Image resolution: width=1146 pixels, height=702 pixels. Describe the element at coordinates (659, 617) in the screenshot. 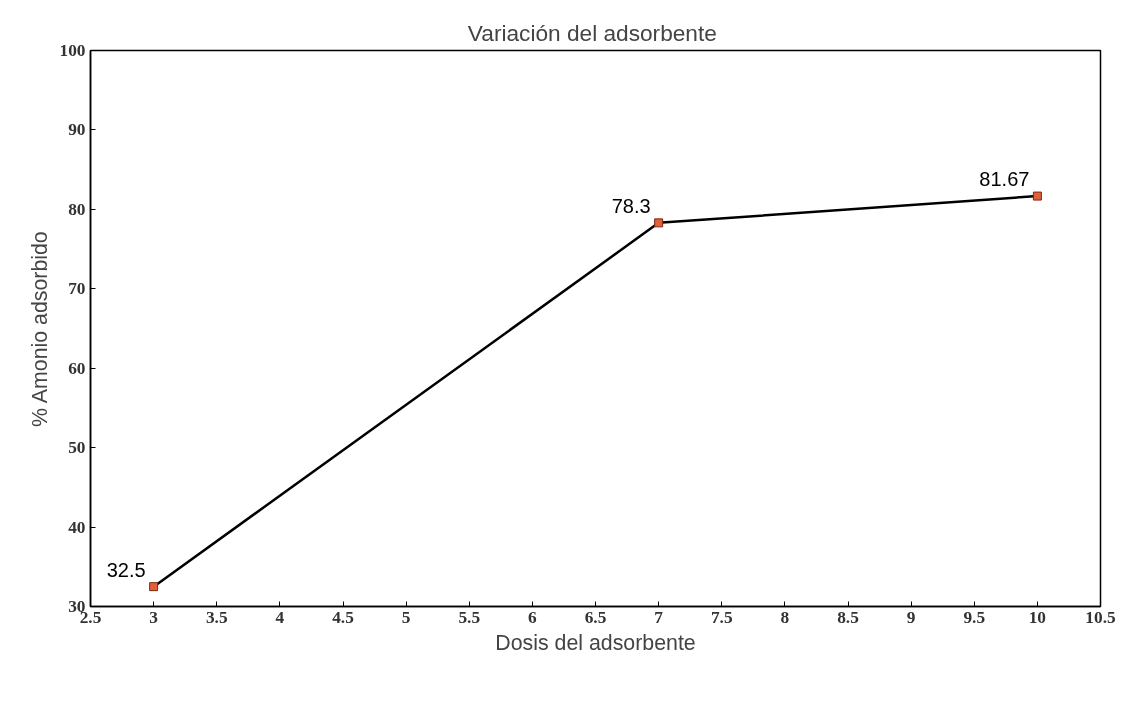

I see `x-tick-label: 7` at that location.